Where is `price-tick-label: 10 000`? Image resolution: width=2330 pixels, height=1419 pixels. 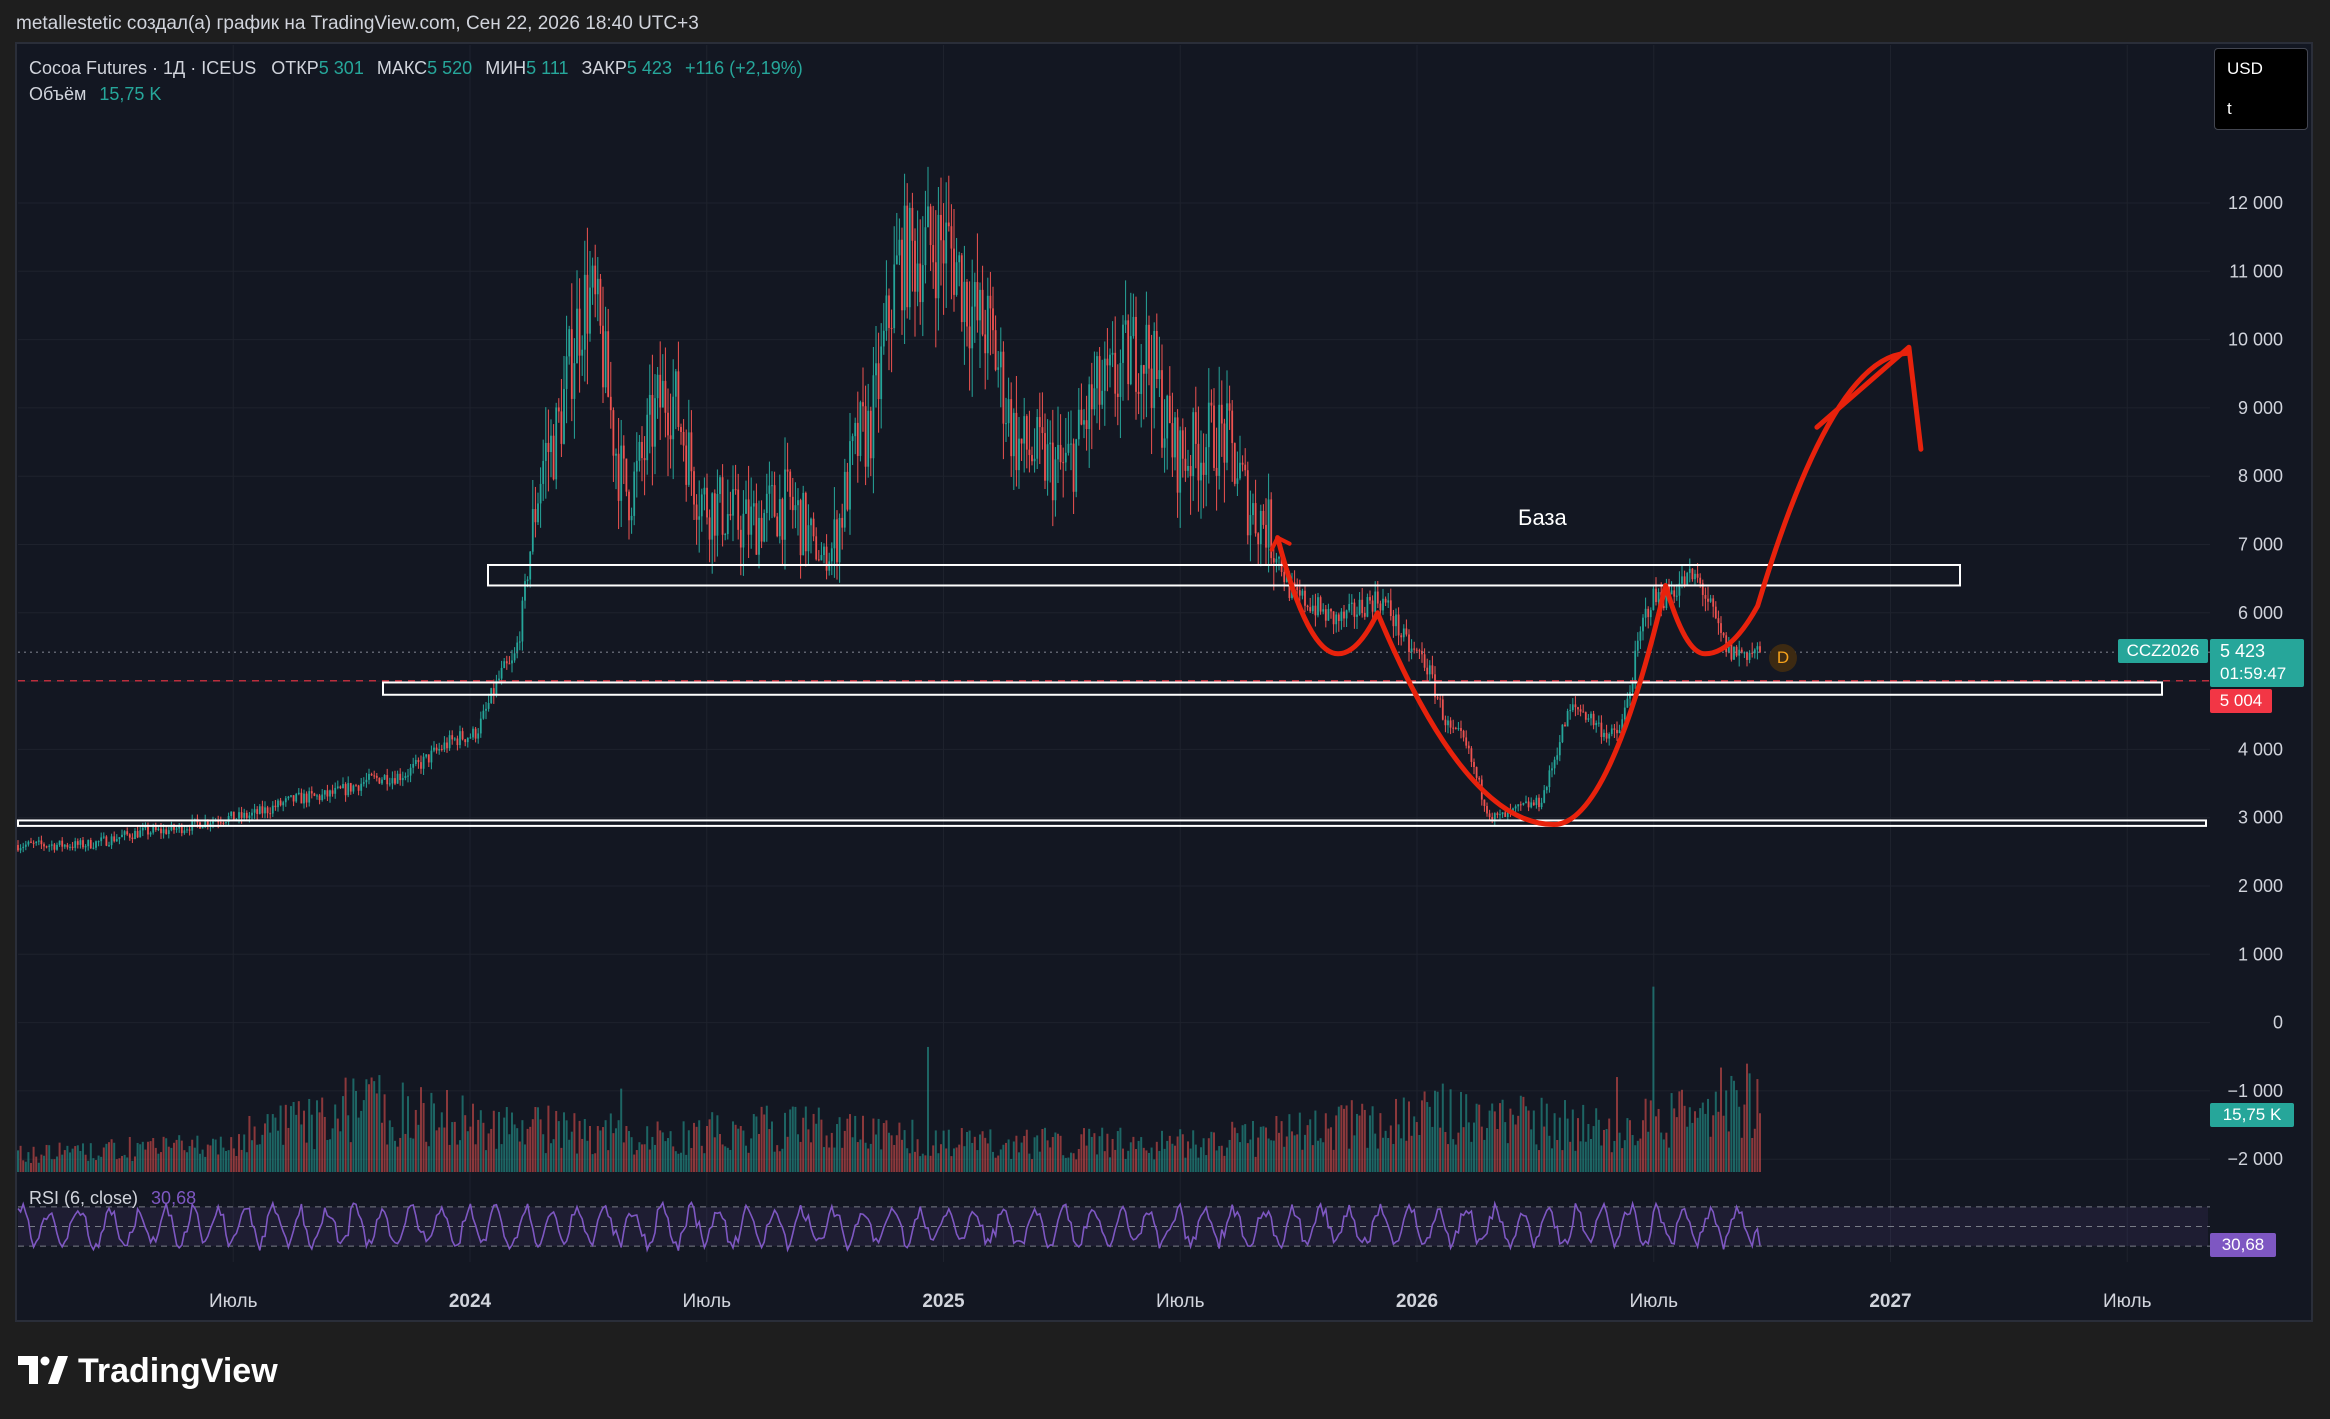 price-tick-label: 10 000 is located at coordinates (2255, 340).